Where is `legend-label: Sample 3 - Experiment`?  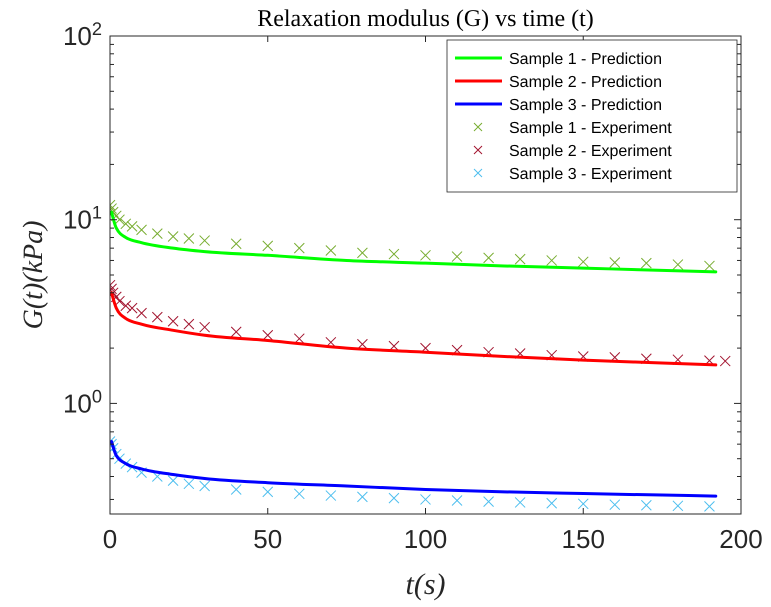
legend-label: Sample 3 - Experiment is located at coordinates (590, 174).